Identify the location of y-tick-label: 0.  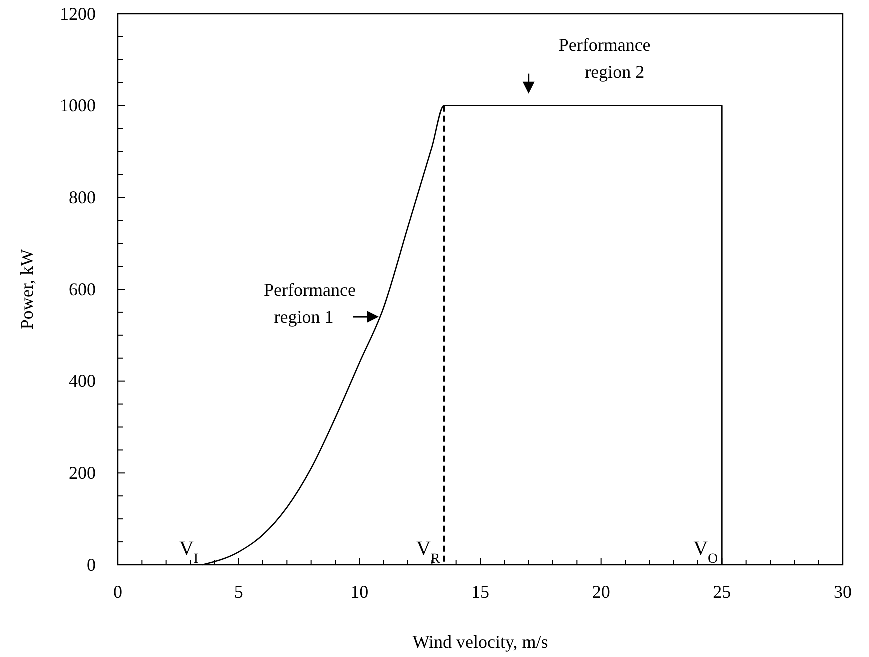
(91, 564).